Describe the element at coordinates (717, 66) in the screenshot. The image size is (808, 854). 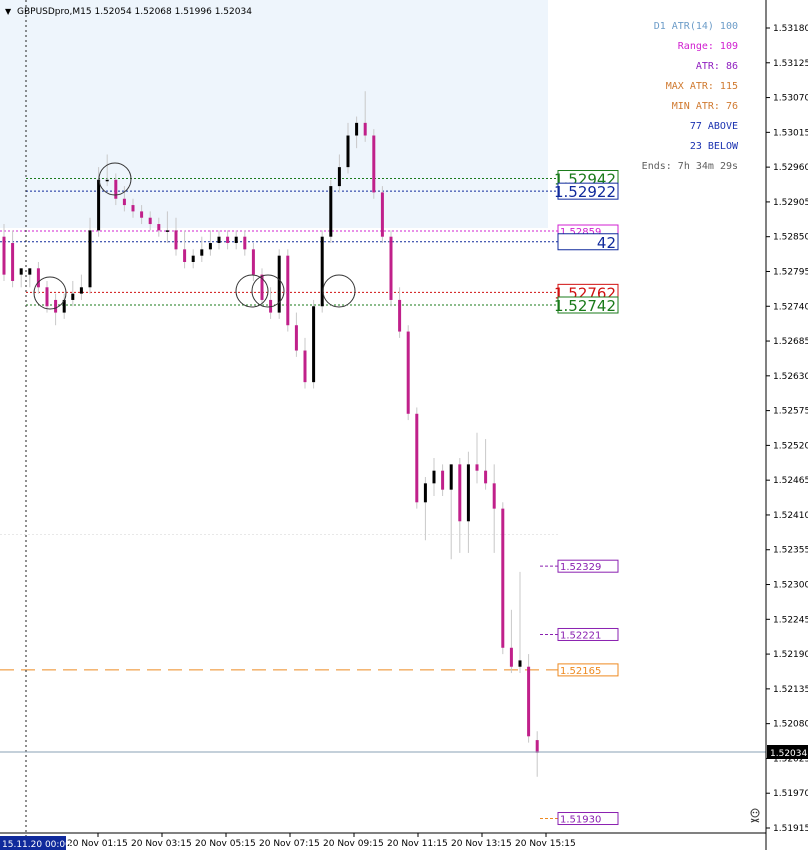
I see `info-panel-line: ATR: 86` at that location.